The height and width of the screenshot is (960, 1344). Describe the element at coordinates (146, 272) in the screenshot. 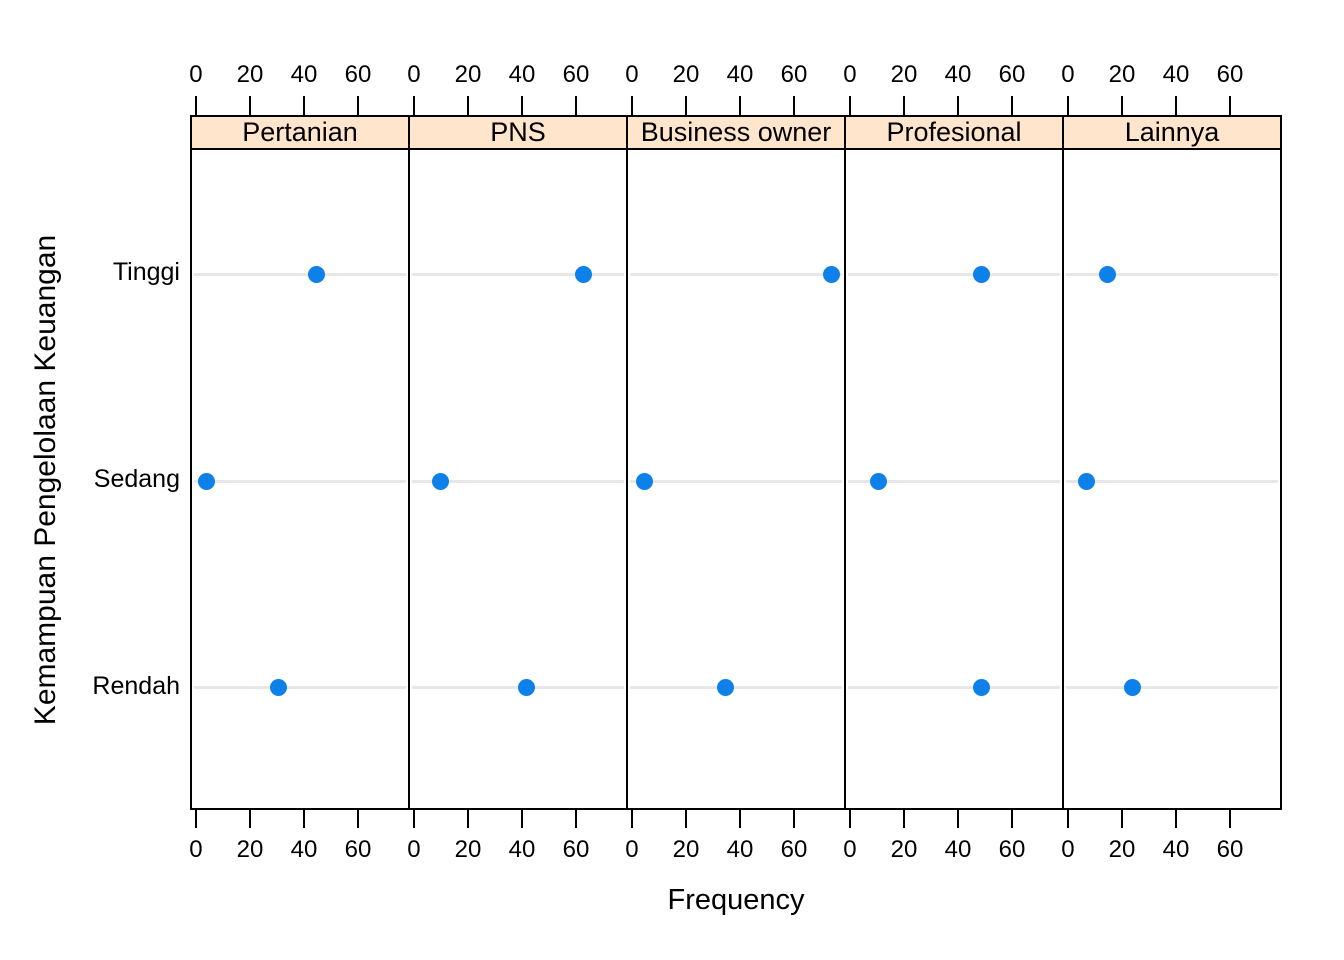

I see `y-category-label: Tinggi` at that location.